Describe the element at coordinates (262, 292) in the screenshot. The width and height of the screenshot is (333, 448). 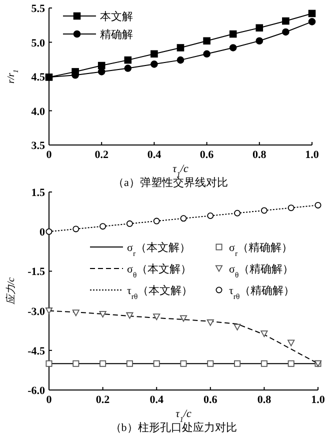
I see `legend-label: τ$_{rθ}$（精确解）` at that location.